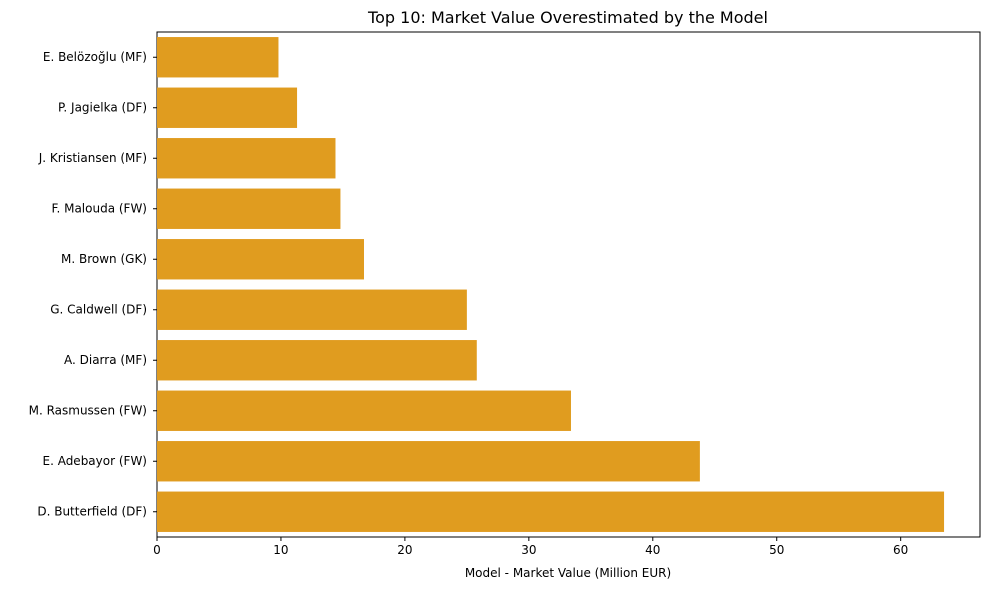 This screenshot has width=990, height=590. Describe the element at coordinates (94, 461) in the screenshot. I see `y-tick-label: E. Adebayor (FW)` at that location.